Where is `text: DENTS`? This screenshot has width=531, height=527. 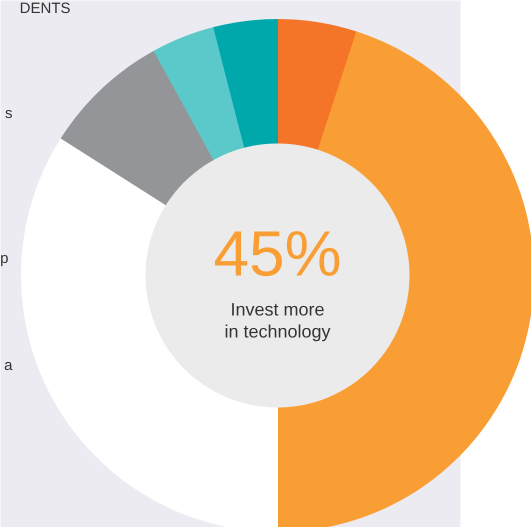 text: DENTS is located at coordinates (45, 8).